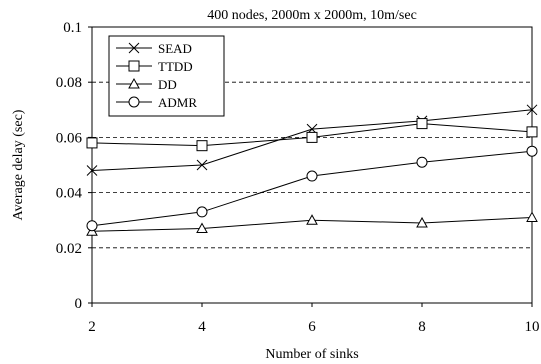  What do you see at coordinates (146, 84) in the screenshot?
I see `legend-item-dd: DD` at bounding box center [146, 84].